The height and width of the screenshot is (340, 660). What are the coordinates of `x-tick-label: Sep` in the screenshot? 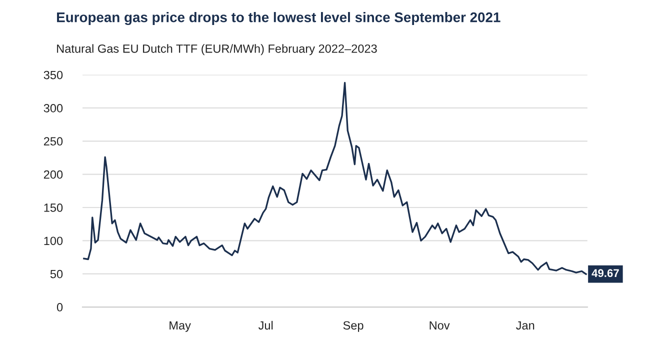 It's located at (353, 326).